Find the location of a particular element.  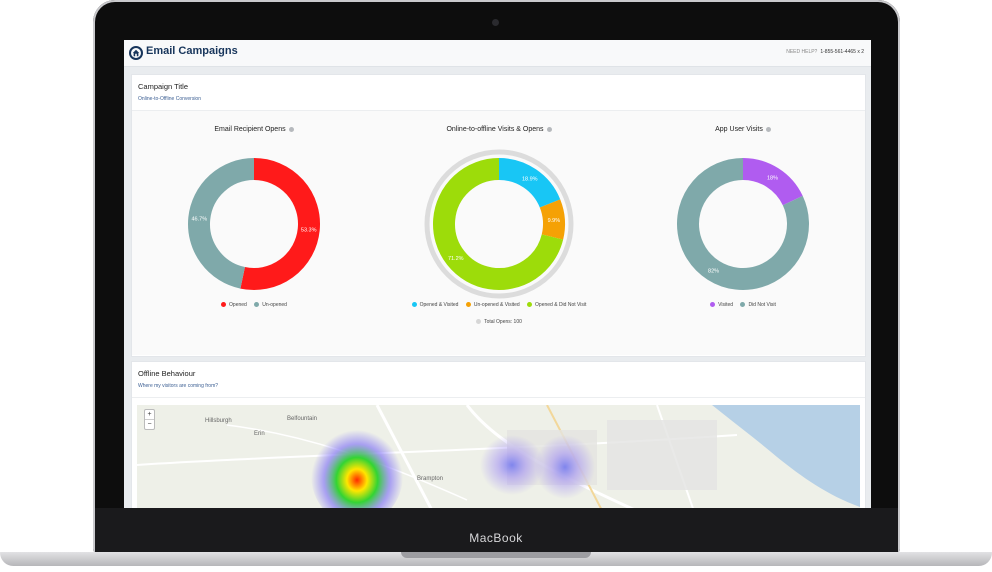

lake-shape is located at coordinates (786, 456).